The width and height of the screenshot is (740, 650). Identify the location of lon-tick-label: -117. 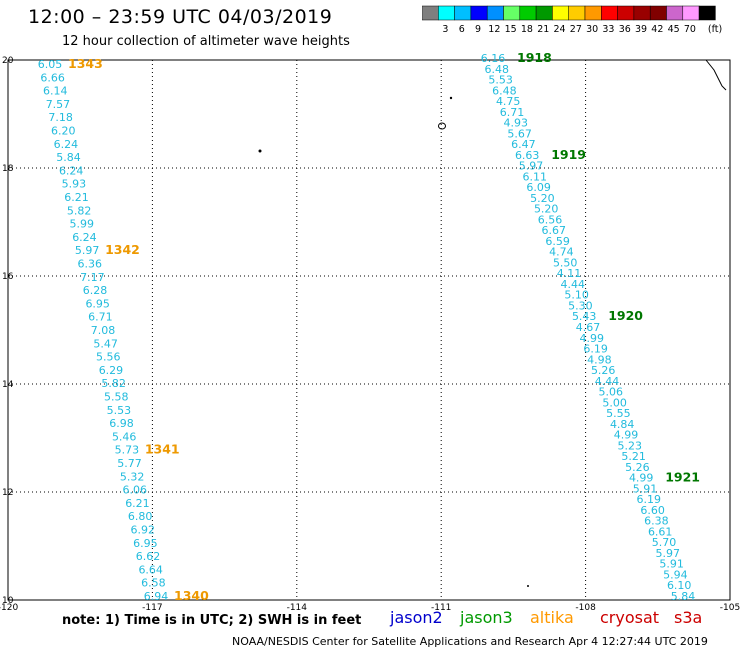
(152, 606).